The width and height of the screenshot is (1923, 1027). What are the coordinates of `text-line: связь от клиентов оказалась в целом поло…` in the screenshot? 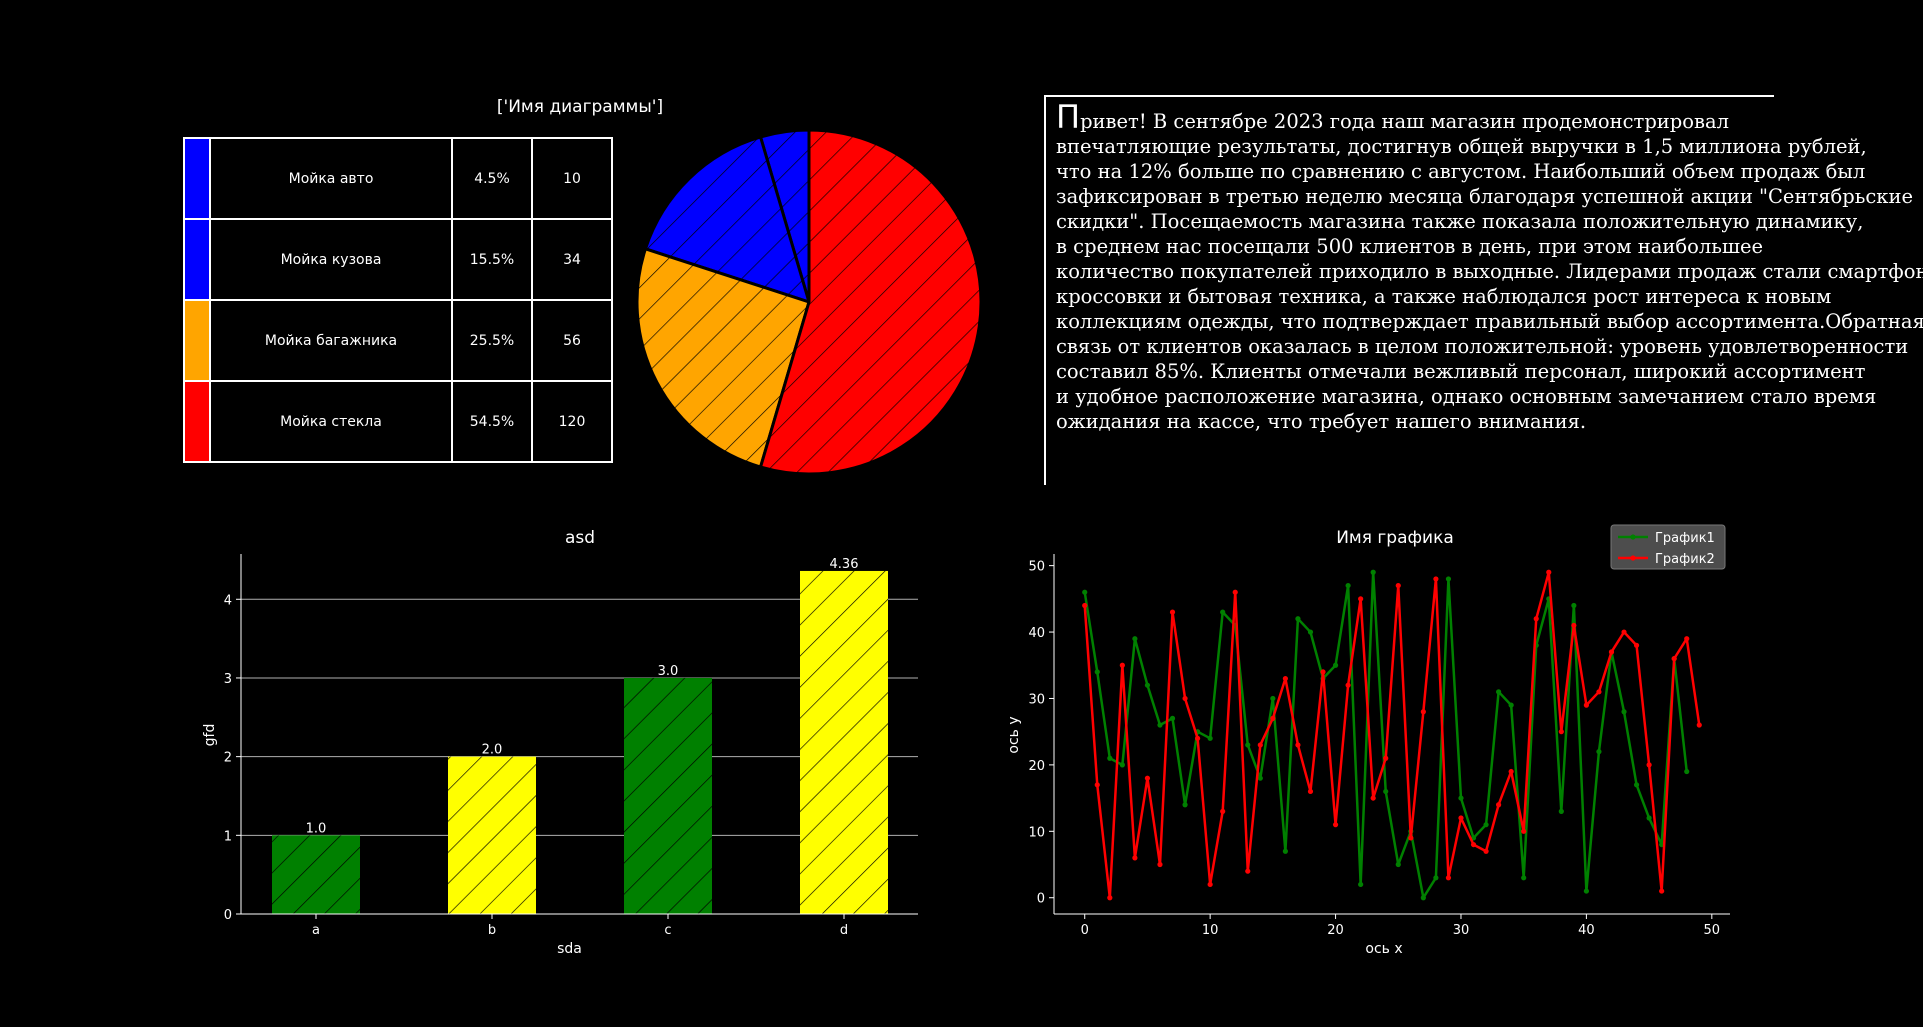 It's located at (1482, 346).